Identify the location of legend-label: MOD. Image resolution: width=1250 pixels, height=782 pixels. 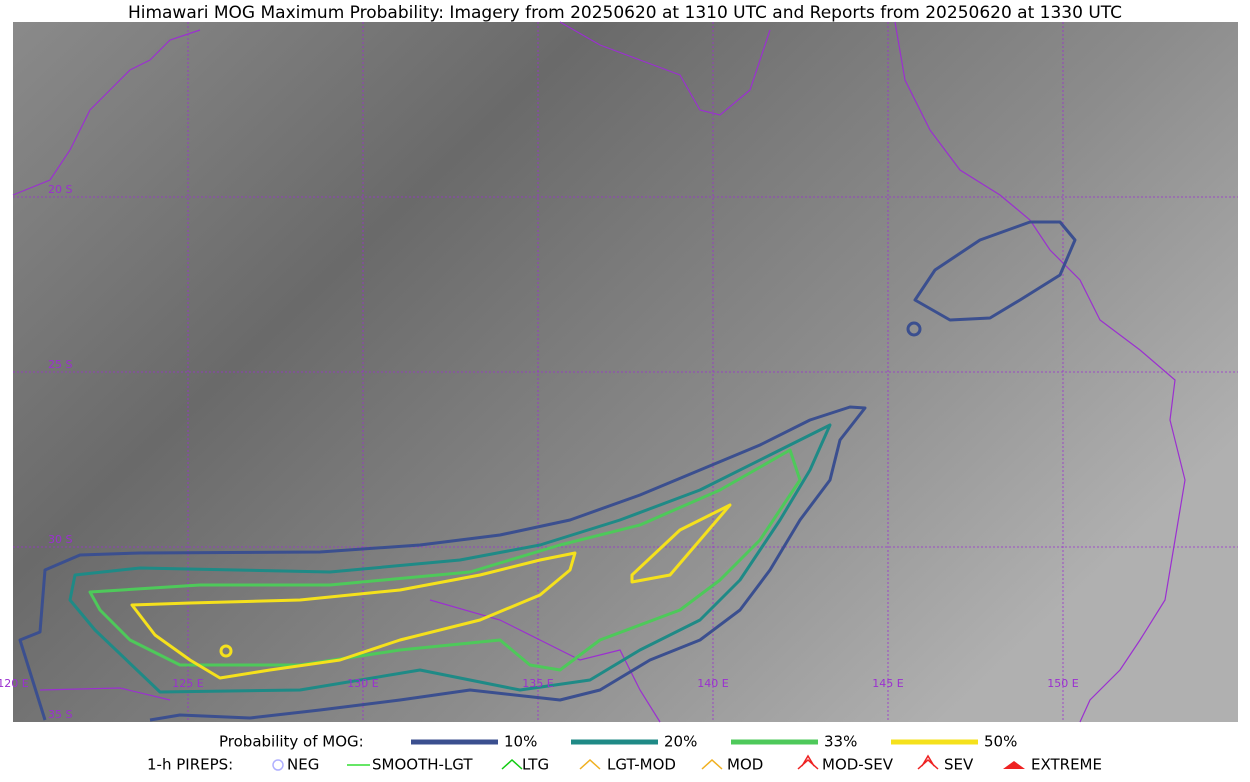
(745, 765).